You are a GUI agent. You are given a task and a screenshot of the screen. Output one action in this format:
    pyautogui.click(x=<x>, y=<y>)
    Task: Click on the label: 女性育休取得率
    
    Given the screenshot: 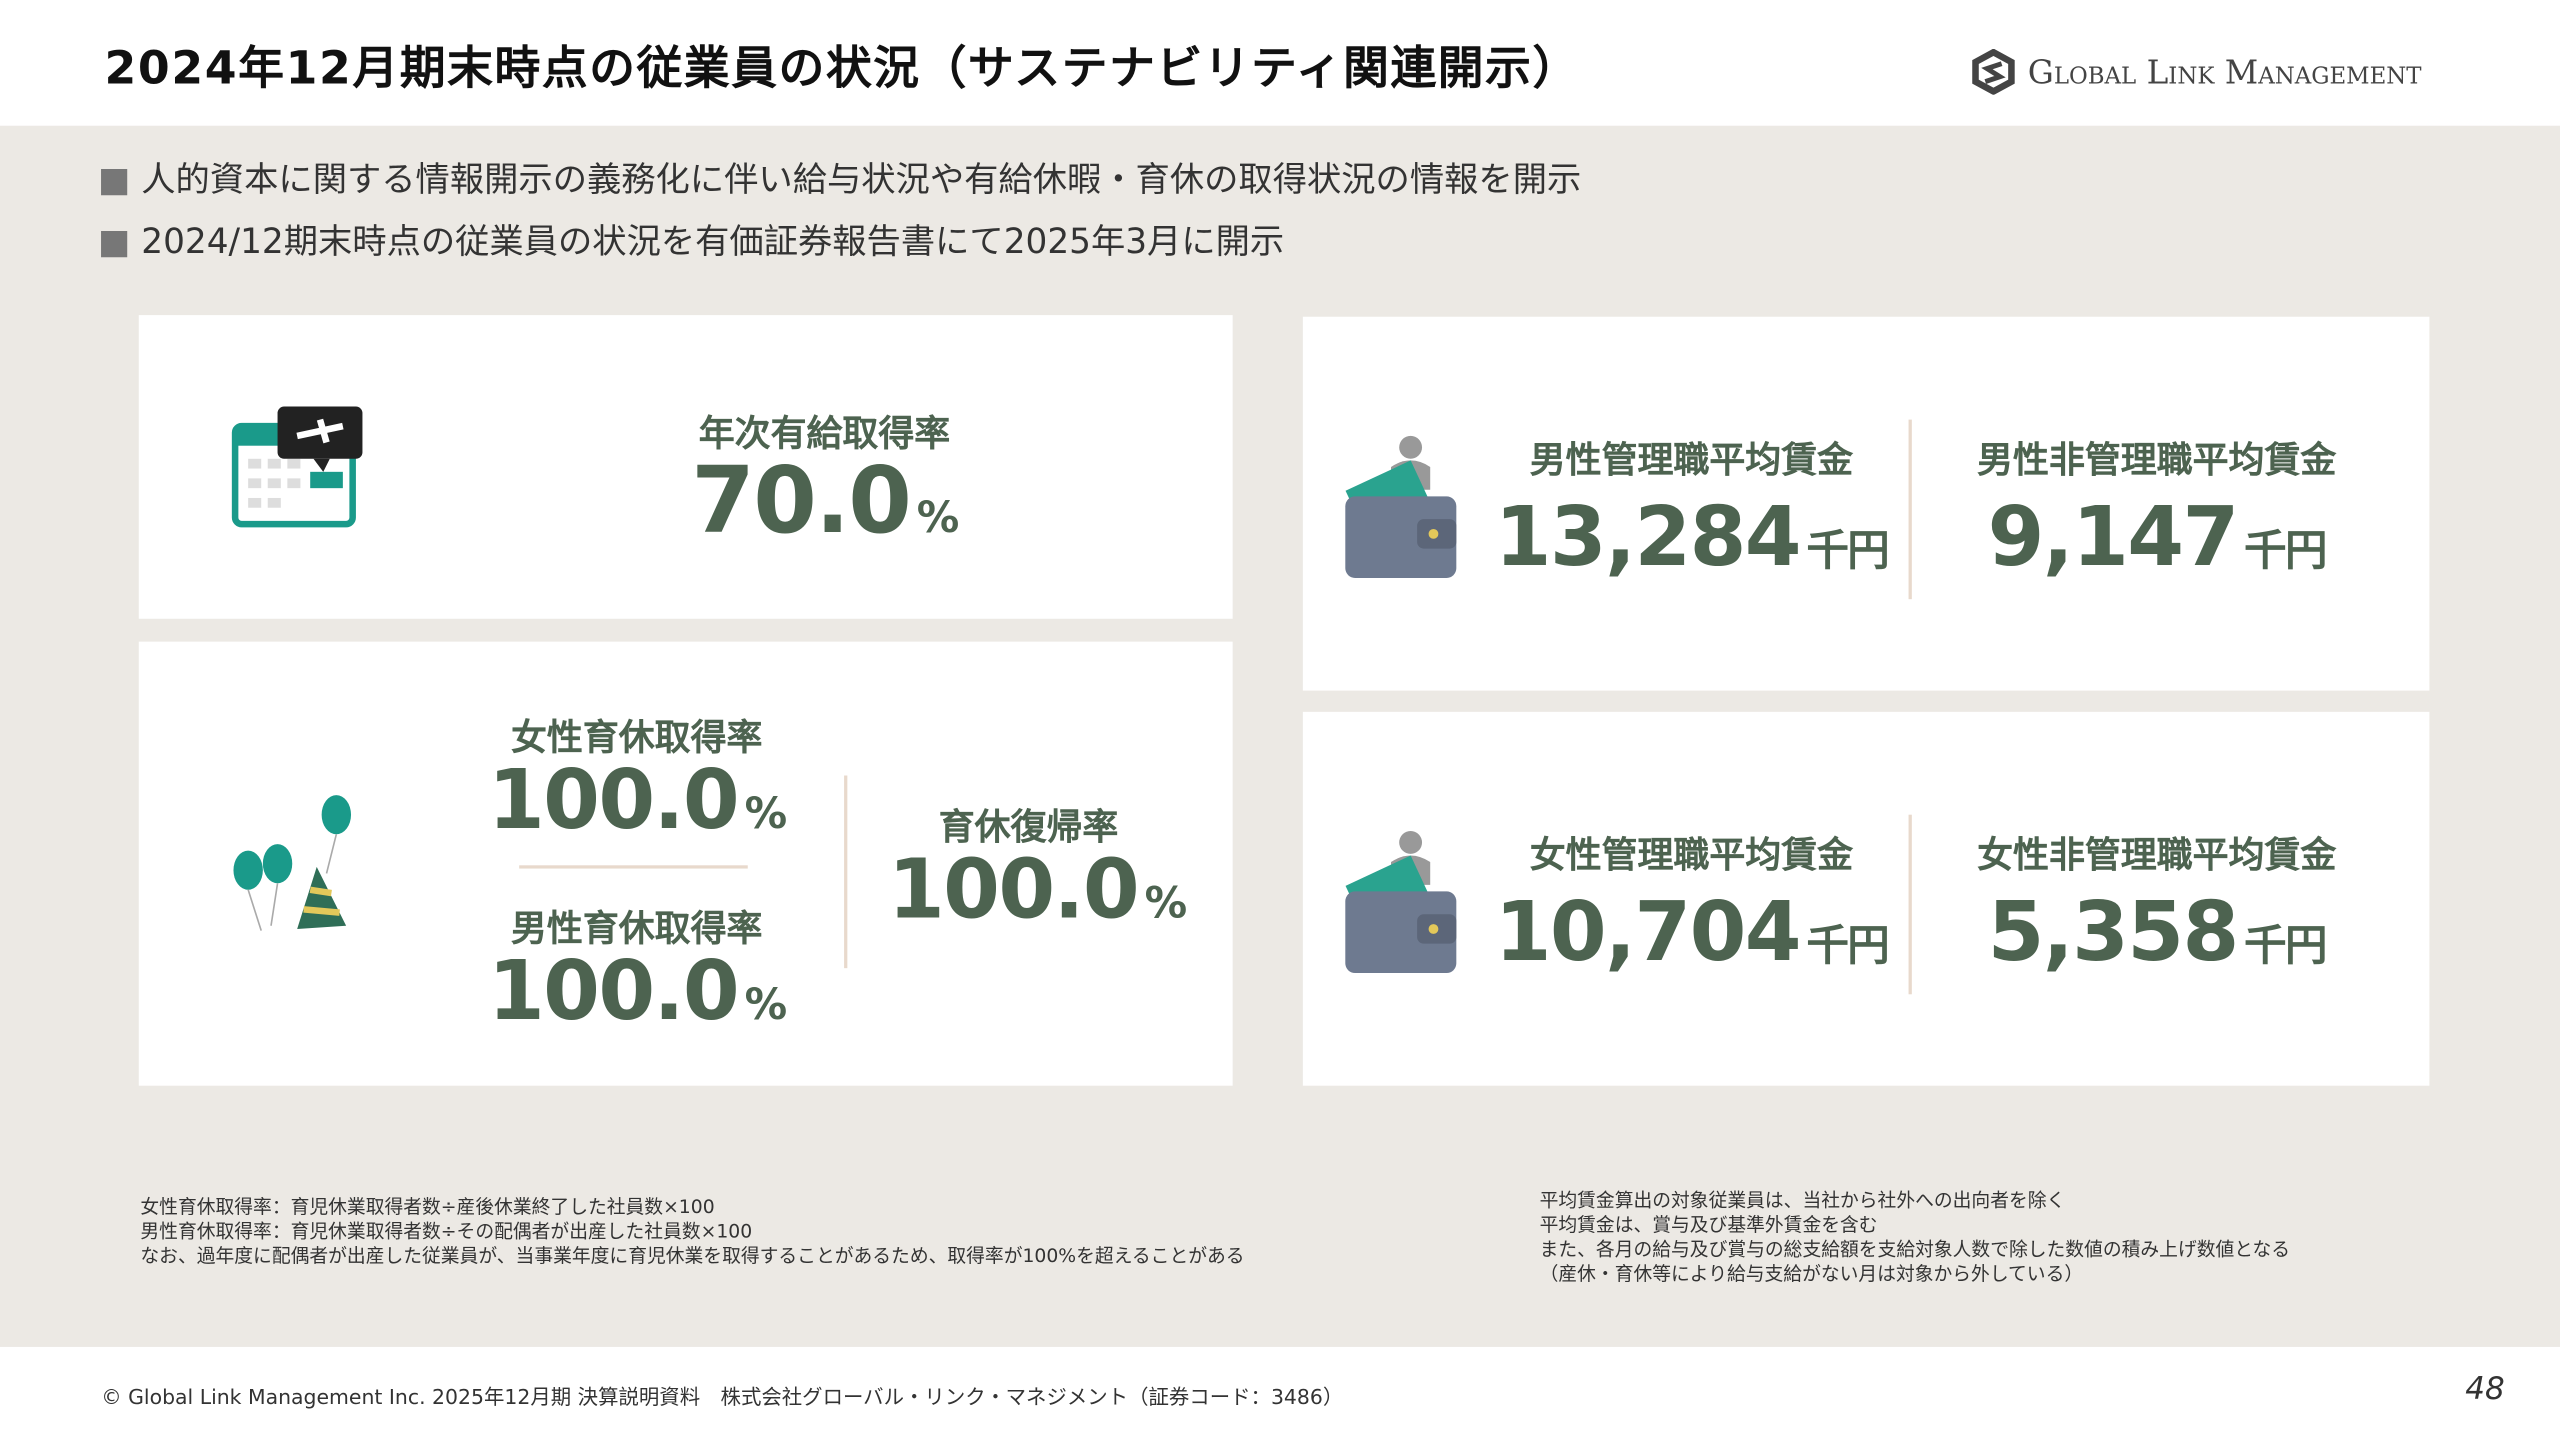 What is the action you would take?
    pyautogui.click(x=636, y=739)
    